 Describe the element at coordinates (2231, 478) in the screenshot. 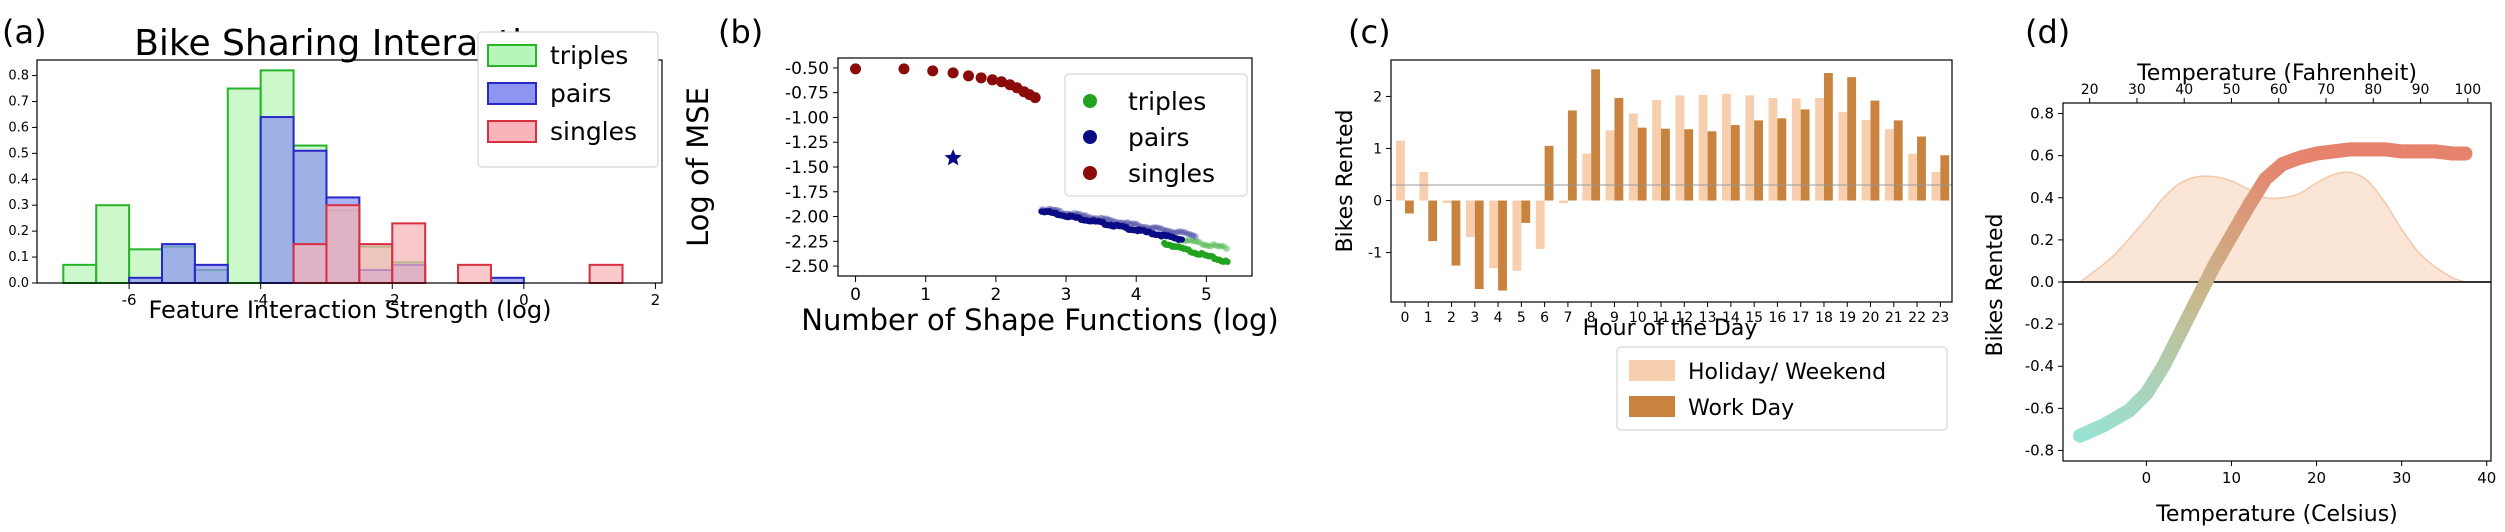

I see `panel-d-x-tick-label-1: 10` at that location.